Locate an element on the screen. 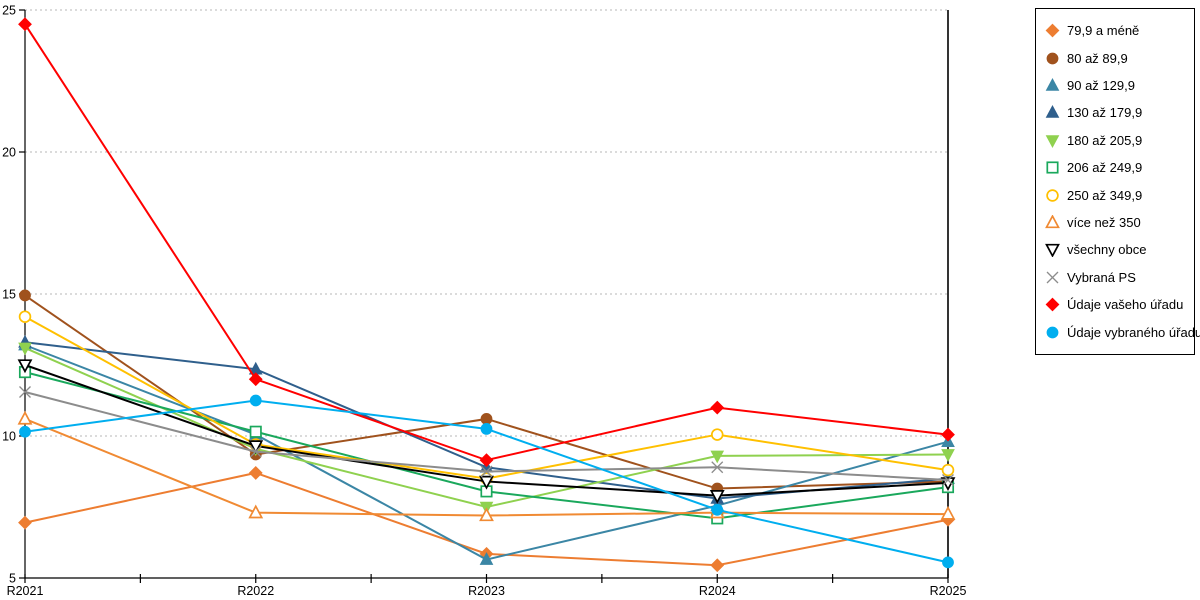  legend-item-label: 206 až 249,9 is located at coordinates (1105, 168).